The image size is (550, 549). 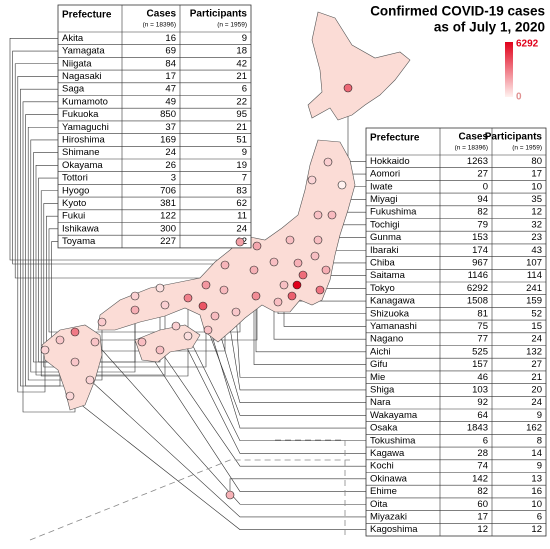 What do you see at coordinates (241, 101) in the screenshot?
I see `participants: 22` at bounding box center [241, 101].